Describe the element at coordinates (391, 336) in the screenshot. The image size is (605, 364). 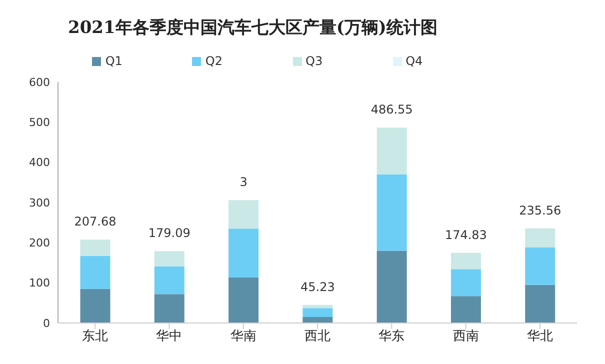
I see `x-tick-label: 华东` at that location.